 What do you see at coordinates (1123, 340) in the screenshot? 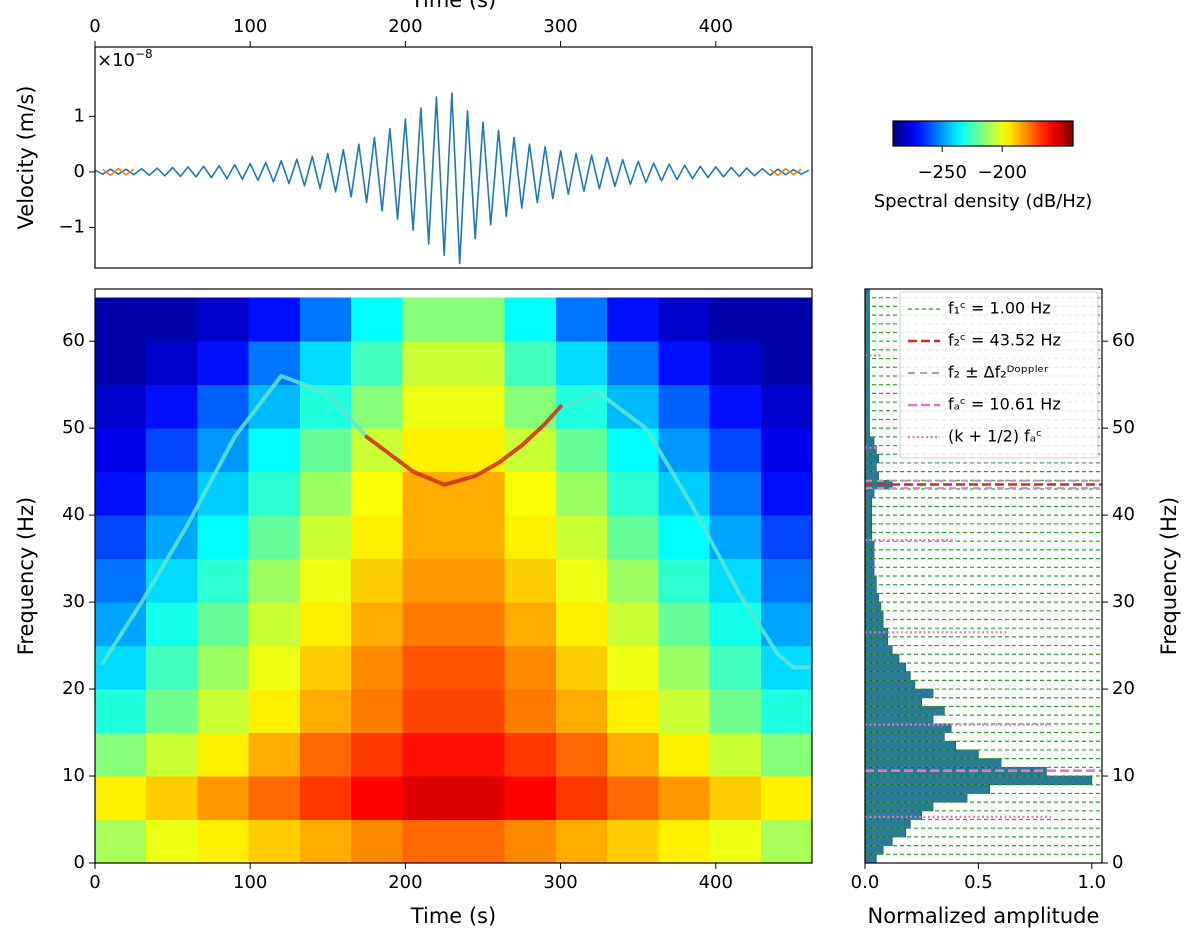
I see `y-tick-label: 60` at bounding box center [1123, 340].